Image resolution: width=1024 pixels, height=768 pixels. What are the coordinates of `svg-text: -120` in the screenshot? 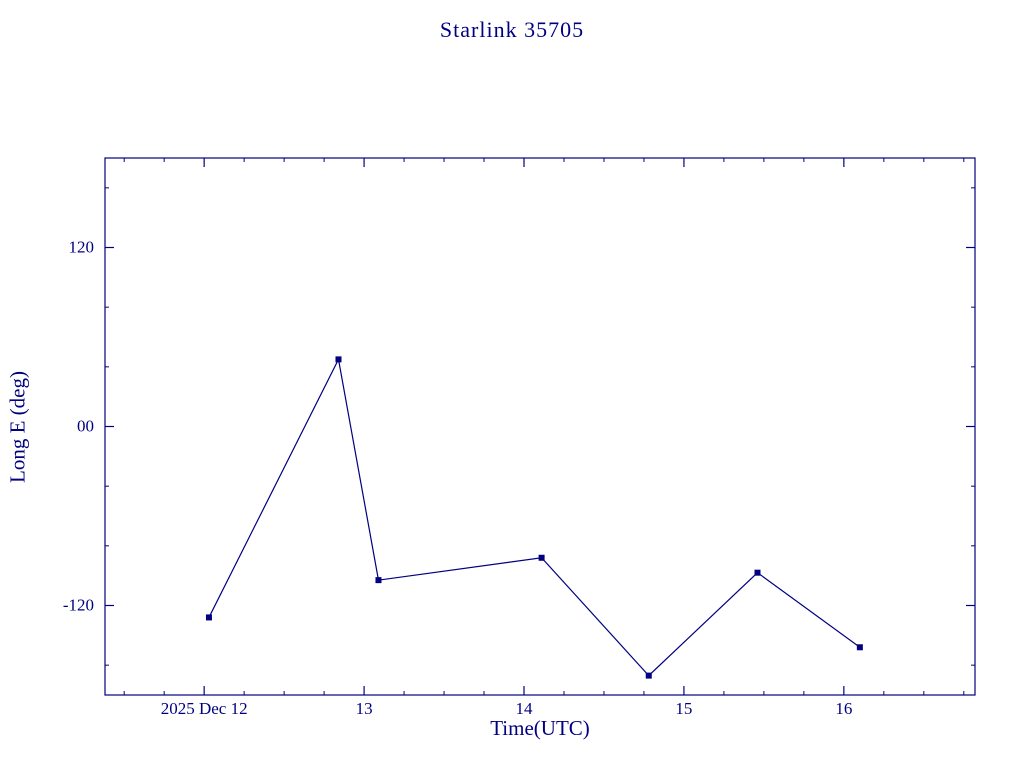 It's located at (78, 605).